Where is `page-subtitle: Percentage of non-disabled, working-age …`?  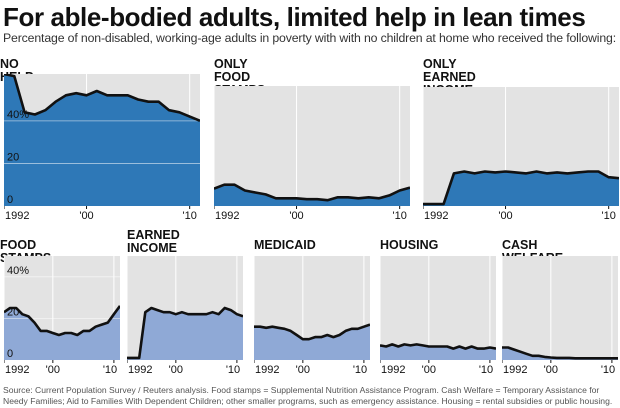
page-subtitle: Percentage of non-disabled, working-age … is located at coordinates (309, 38).